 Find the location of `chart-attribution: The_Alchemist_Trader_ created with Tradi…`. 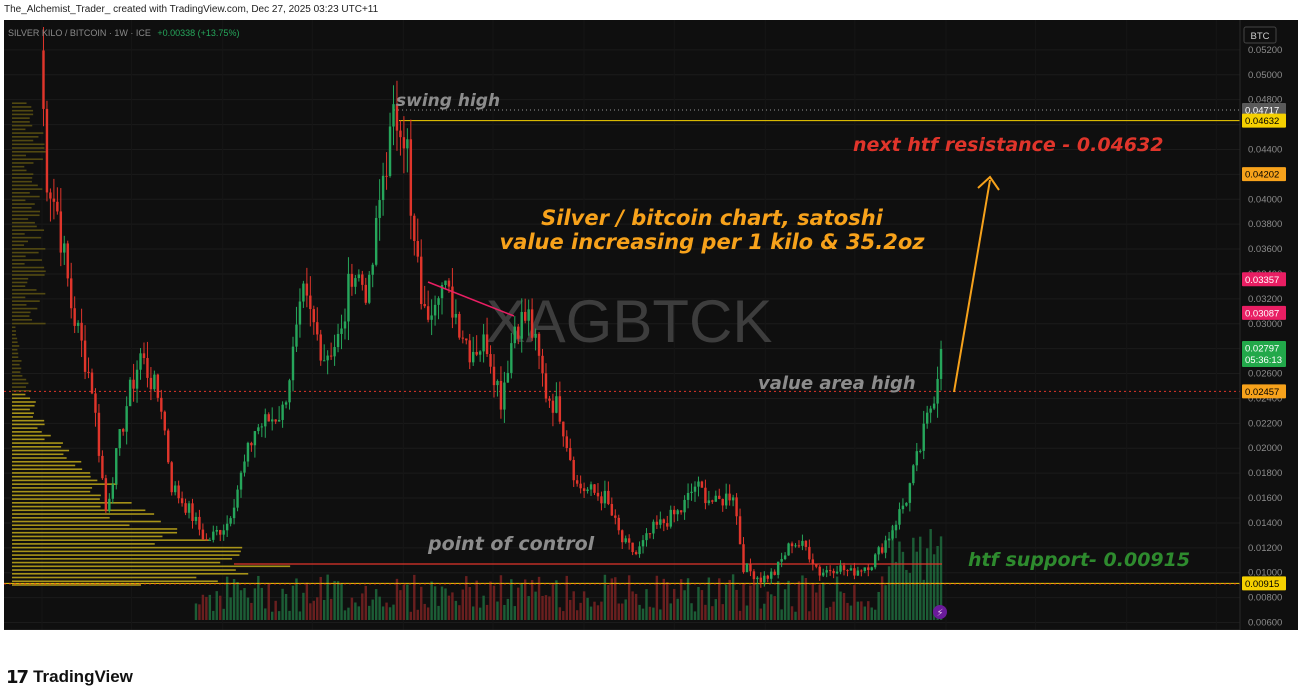

chart-attribution: The_Alchemist_Trader_ created with Tradi… is located at coordinates (191, 9).